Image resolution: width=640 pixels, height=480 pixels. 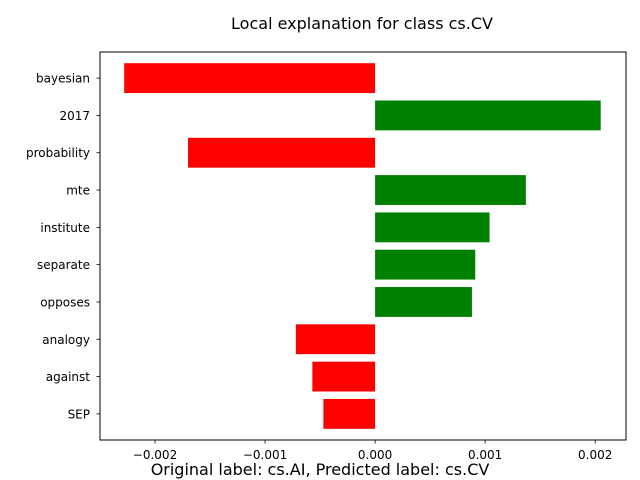 What do you see at coordinates (65, 228) in the screenshot?
I see `y-tick-label: institute` at bounding box center [65, 228].